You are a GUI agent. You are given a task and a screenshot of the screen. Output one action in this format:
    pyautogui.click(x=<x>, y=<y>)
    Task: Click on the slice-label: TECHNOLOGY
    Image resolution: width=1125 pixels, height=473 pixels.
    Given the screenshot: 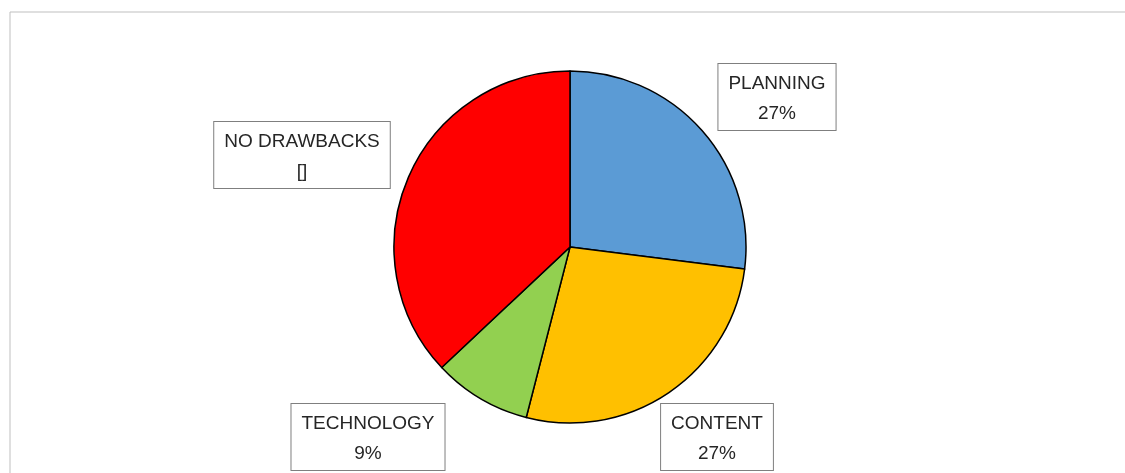 What is the action you would take?
    pyautogui.click(x=368, y=422)
    